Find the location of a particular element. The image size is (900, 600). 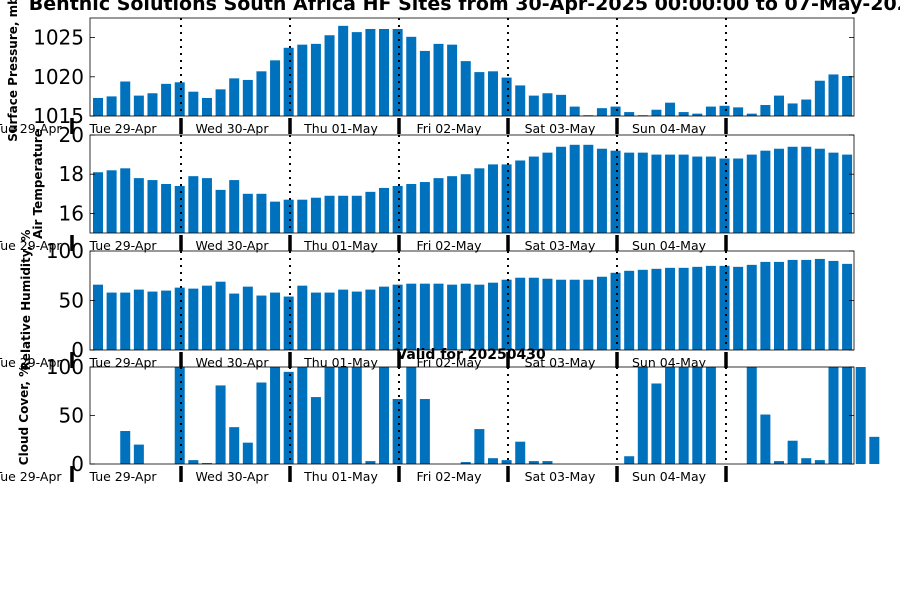

cloud-cover-xtick-label: Sat 03-May is located at coordinates (560, 476).